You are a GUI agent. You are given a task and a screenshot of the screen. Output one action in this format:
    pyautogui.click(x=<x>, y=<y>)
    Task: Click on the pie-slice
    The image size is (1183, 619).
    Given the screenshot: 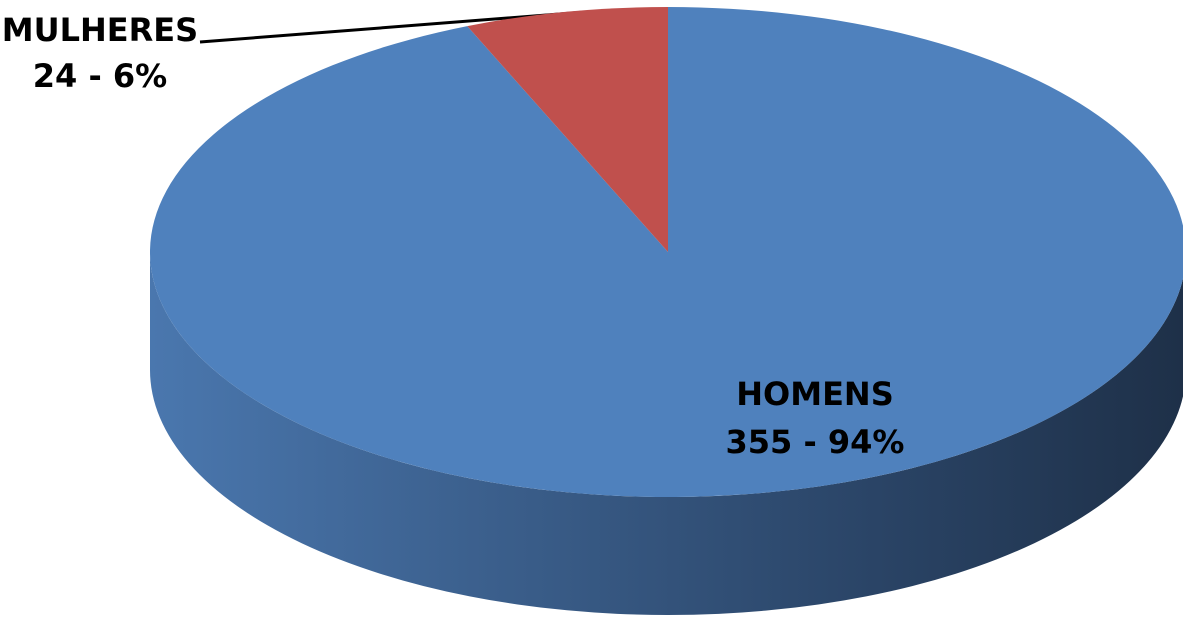 What is the action you would take?
    pyautogui.click(x=567, y=129)
    